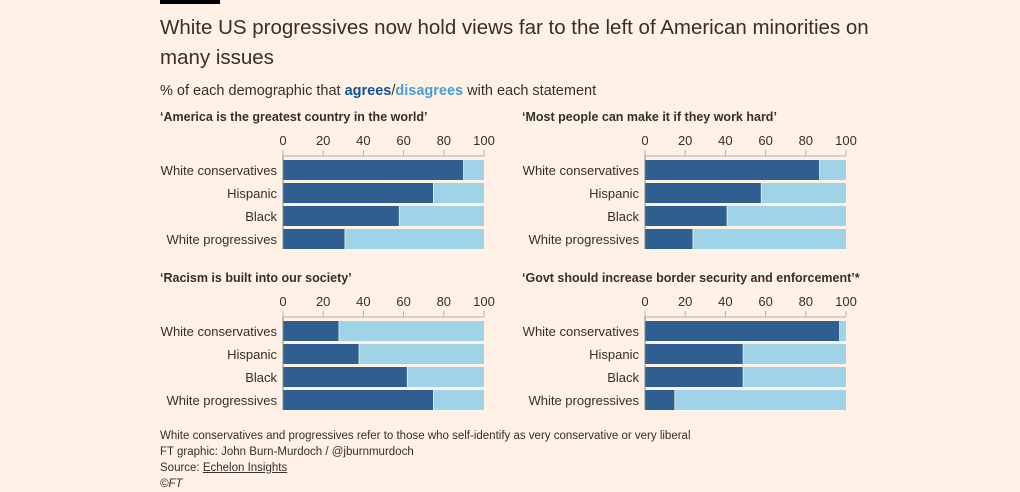 The width and height of the screenshot is (1020, 492). What do you see at coordinates (530, 91) in the screenshot?
I see `subtitle-suffix: with each statement` at bounding box center [530, 91].